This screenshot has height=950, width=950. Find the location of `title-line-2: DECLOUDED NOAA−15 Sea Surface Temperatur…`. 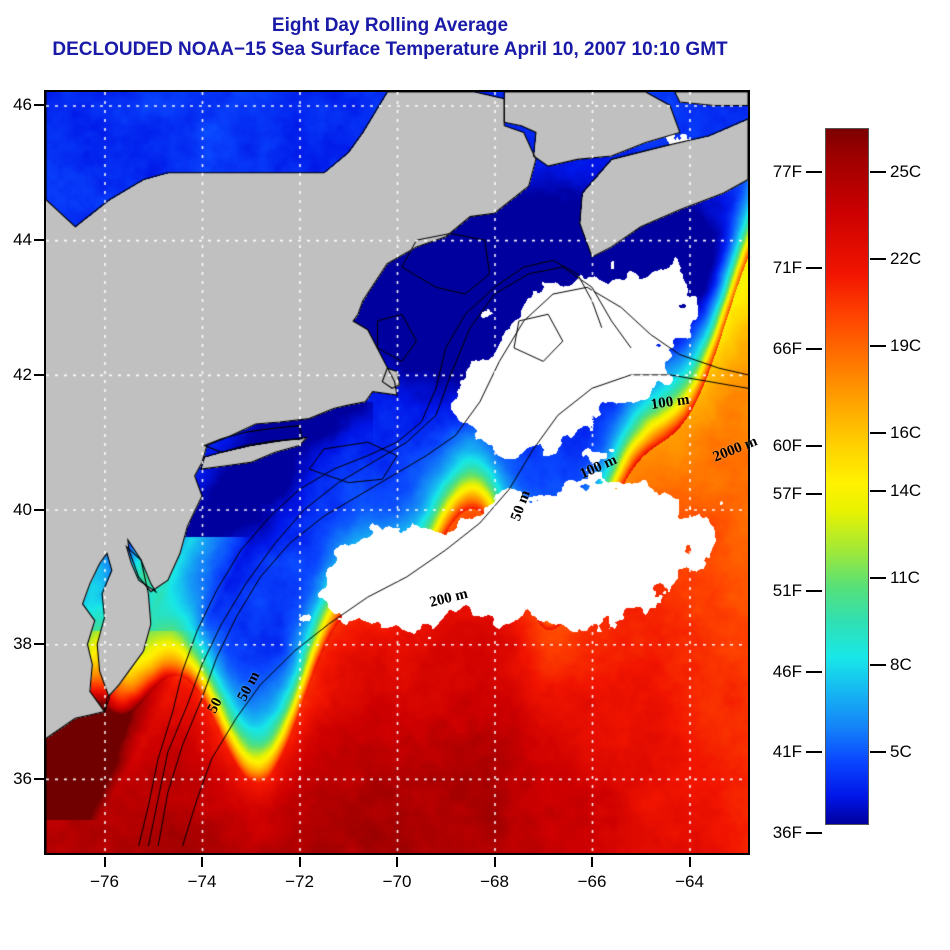

title-line-2: DECLOUDED NOAA−15 Sea Surface Temperatur… is located at coordinates (390, 49).